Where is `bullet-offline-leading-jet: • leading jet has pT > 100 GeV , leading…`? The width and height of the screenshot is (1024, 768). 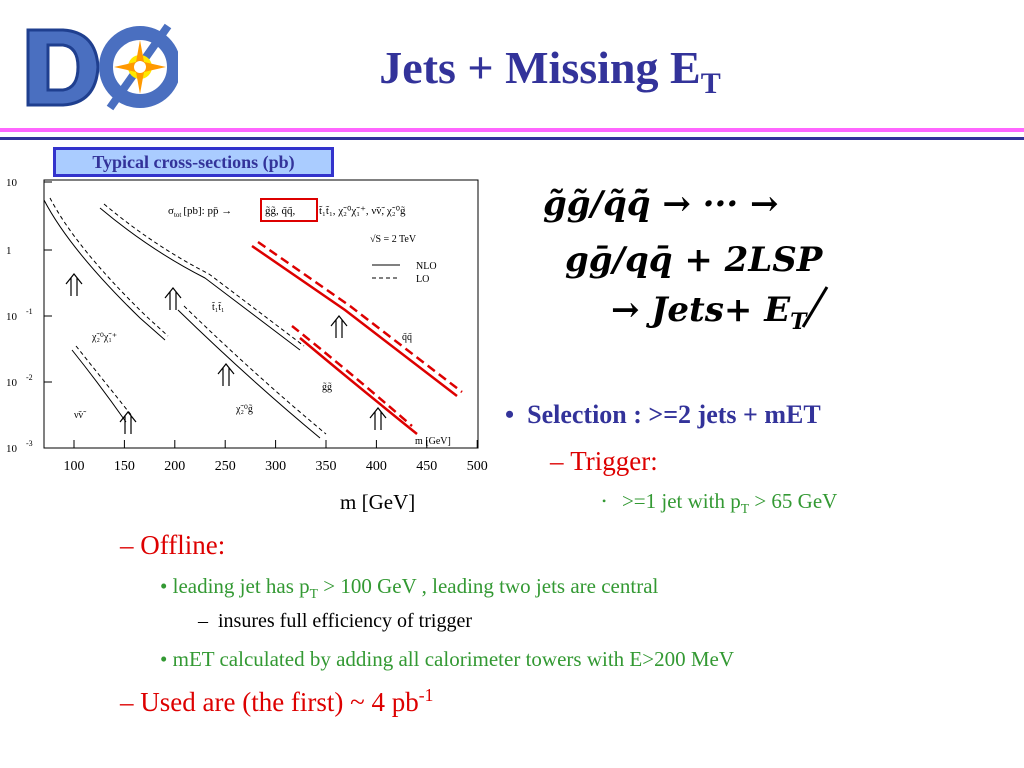 bullet-offline-leading-jet: • leading jet has pT > 100 GeV , leading… is located at coordinates (409, 588).